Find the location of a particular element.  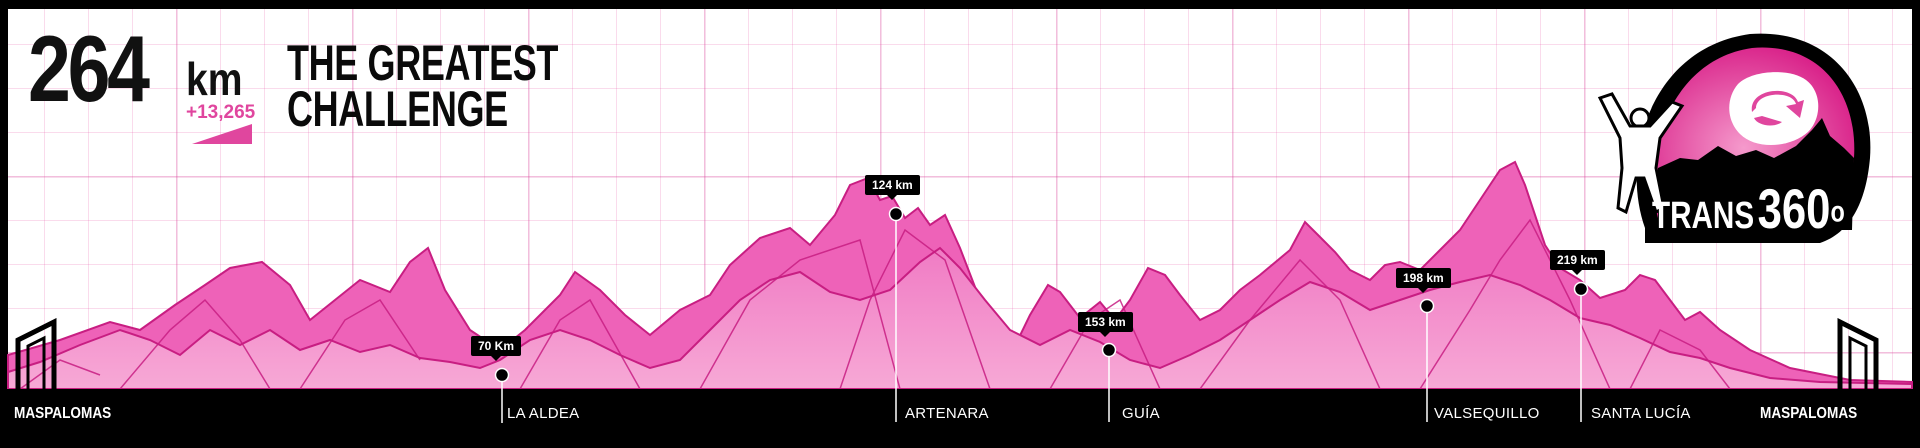

checkpoint-town: GUÍA is located at coordinates (1141, 413).